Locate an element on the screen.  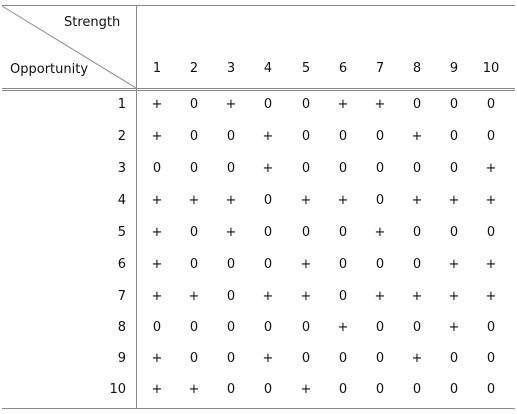
row-label: 6 is located at coordinates (121, 264).